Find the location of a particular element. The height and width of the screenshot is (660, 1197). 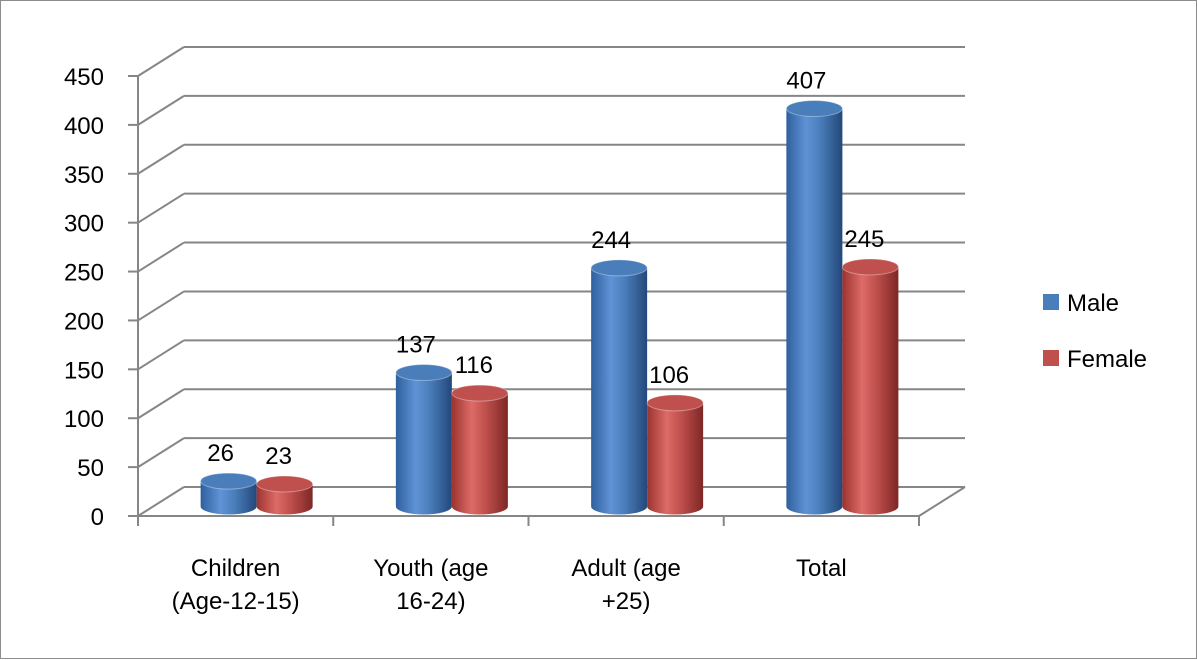

data-label: 245 is located at coordinates (864, 239).